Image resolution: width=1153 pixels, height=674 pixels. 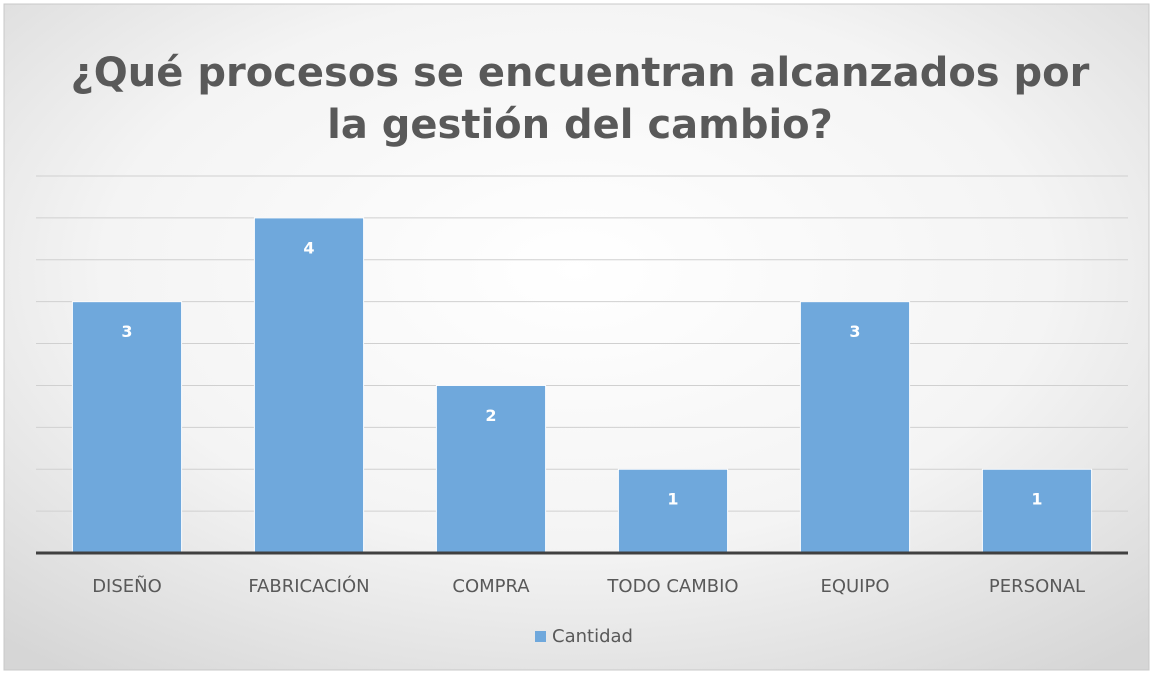 I want to click on x-tick-label: COMPRA, so click(x=491, y=586).